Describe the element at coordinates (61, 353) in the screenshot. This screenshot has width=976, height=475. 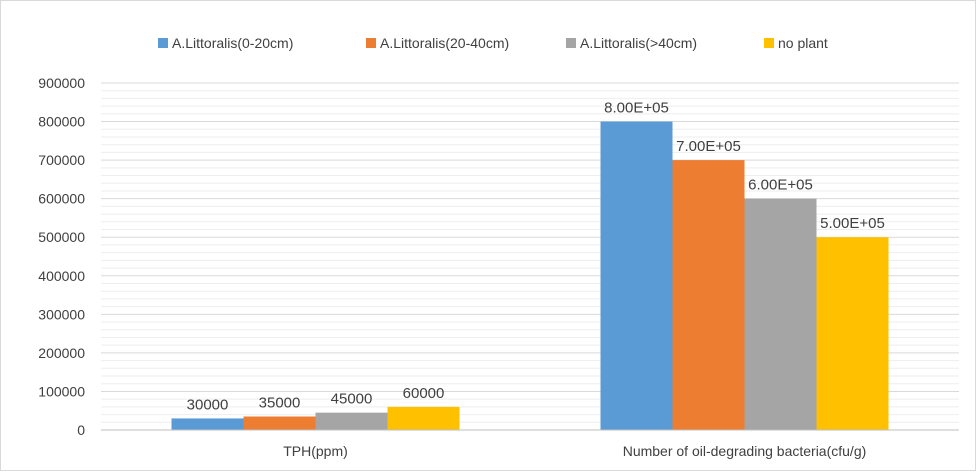
I see `y-tick-label: 200000` at that location.